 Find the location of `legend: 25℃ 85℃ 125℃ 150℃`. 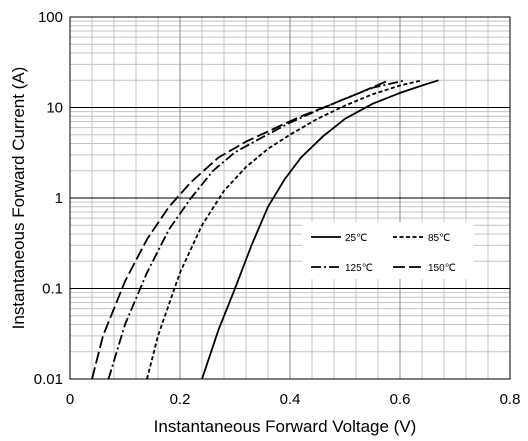

legend: 25℃ 85℃ 125℃ 150℃ is located at coordinates (388, 250).